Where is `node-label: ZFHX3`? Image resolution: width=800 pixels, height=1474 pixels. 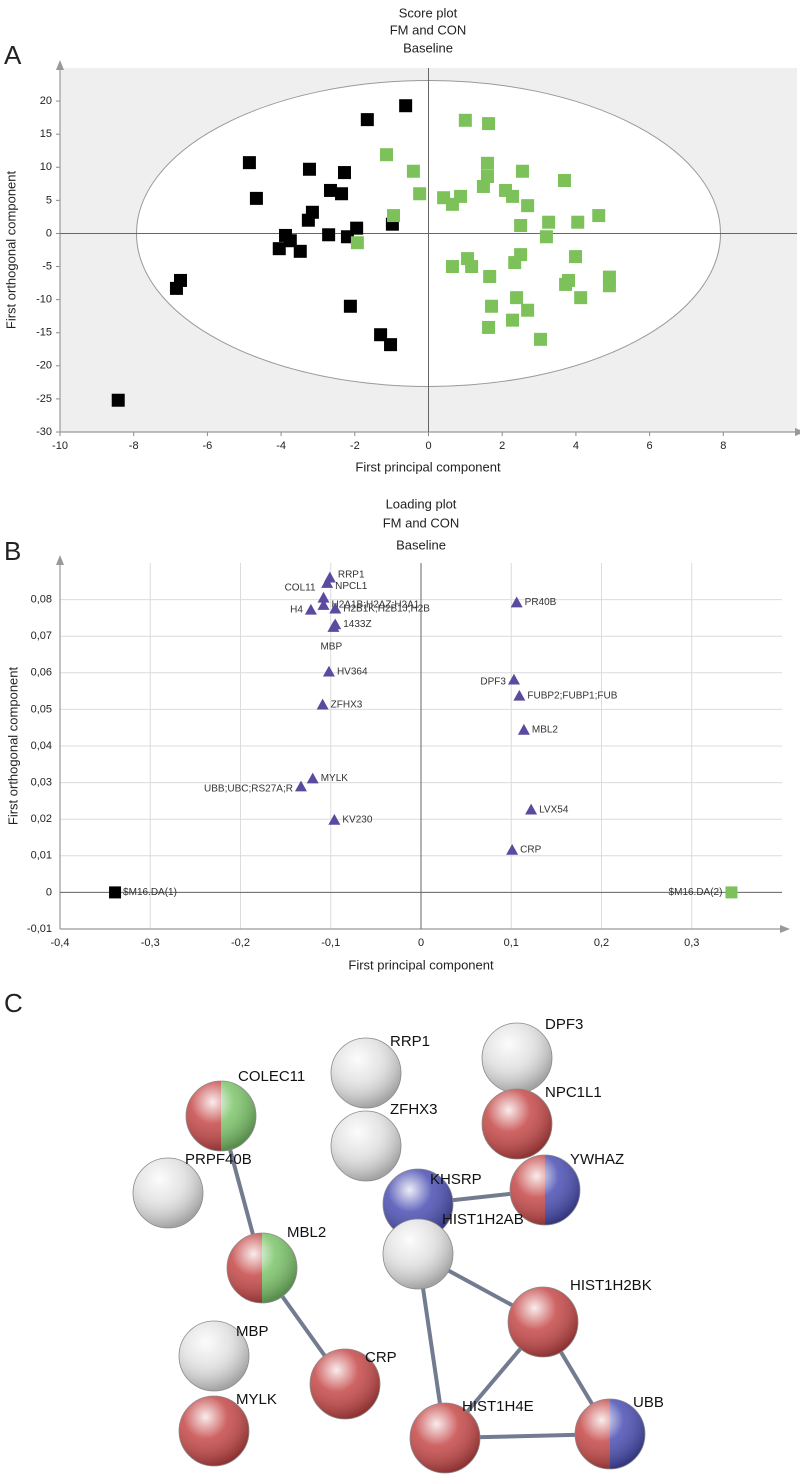
node-label: ZFHX3 is located at coordinates (414, 1109).